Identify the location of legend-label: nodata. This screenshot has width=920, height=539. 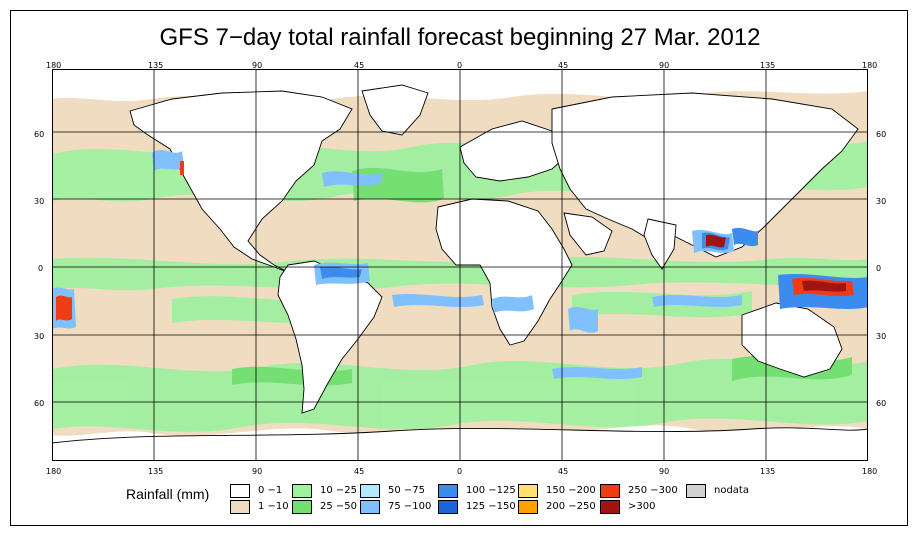
(731, 490).